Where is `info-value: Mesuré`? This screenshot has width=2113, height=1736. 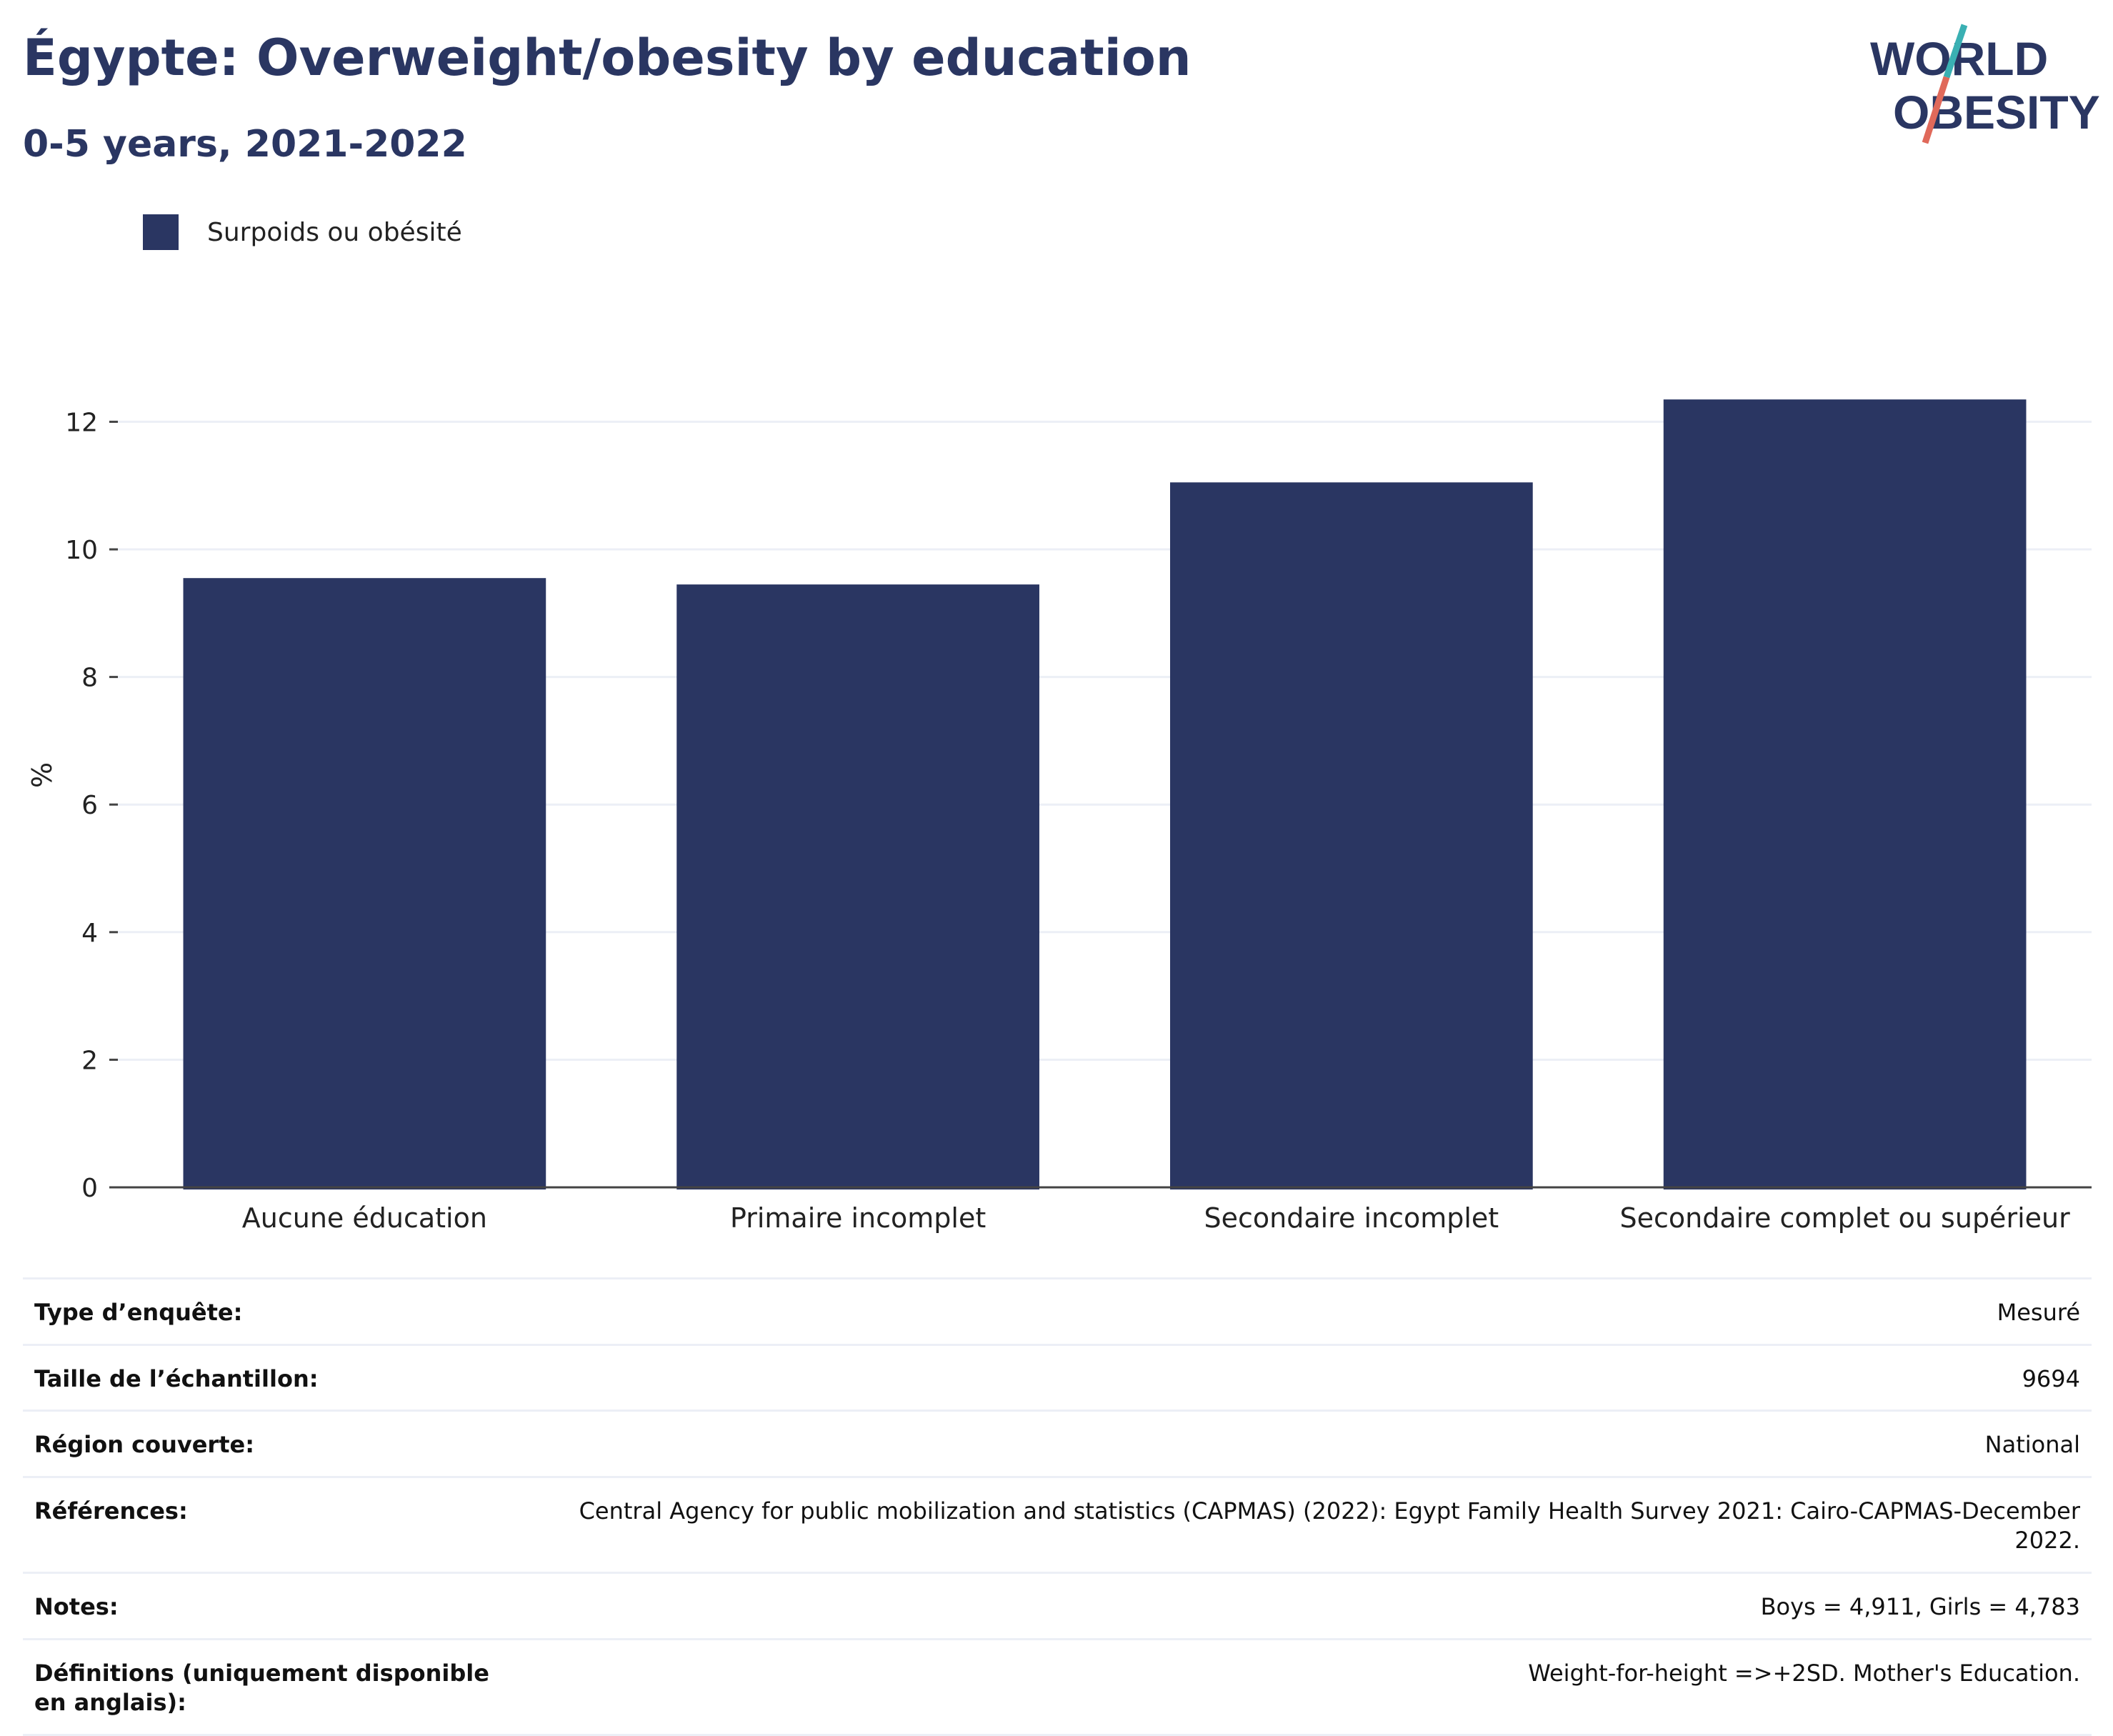
info-value: Mesuré is located at coordinates (1304, 1311).